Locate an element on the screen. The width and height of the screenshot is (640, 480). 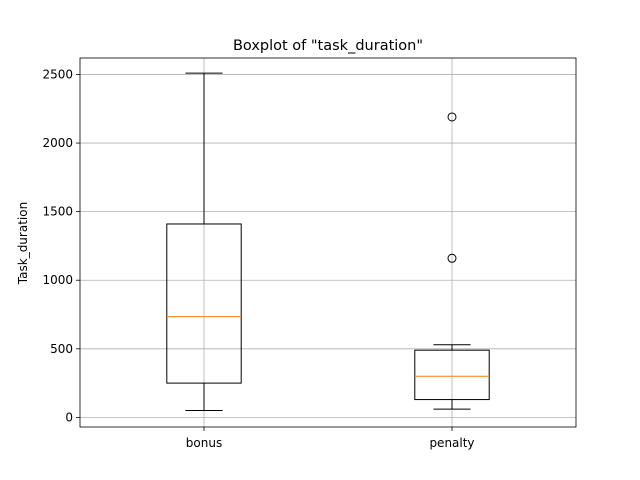
chart-title: Boxplot of "task_duration" is located at coordinates (328, 46).